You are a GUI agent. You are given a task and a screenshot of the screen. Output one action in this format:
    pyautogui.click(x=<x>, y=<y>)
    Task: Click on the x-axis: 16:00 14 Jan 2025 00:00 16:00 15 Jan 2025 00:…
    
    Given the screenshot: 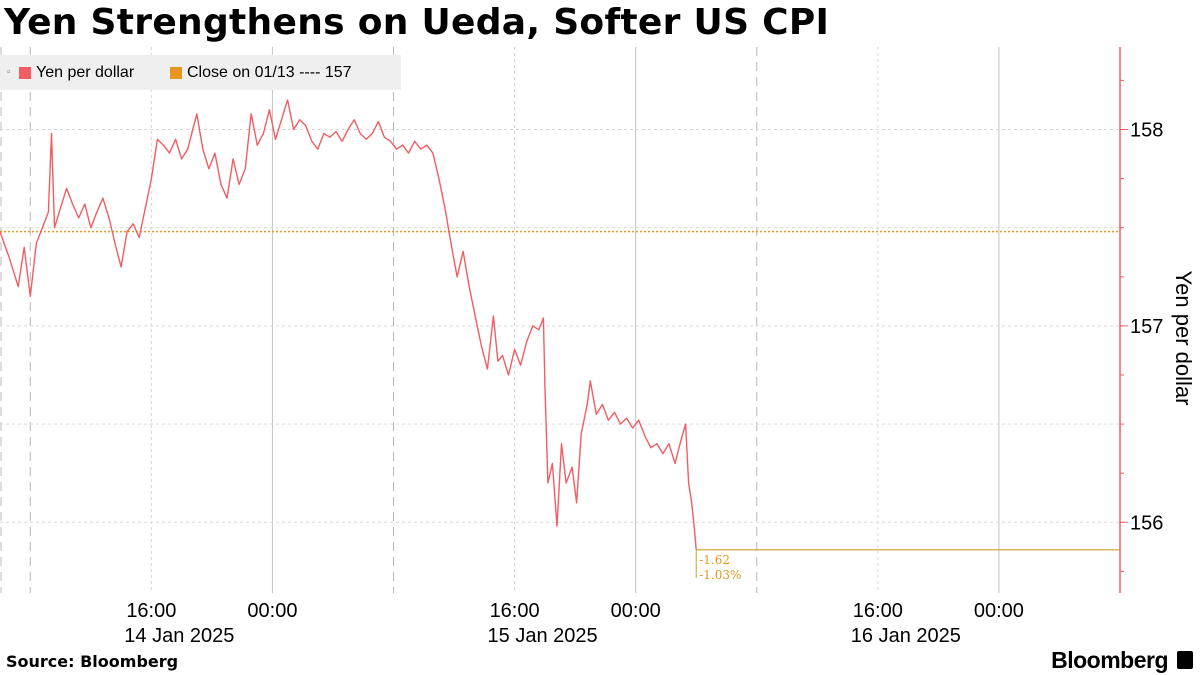 What is the action you would take?
    pyautogui.click(x=574, y=623)
    